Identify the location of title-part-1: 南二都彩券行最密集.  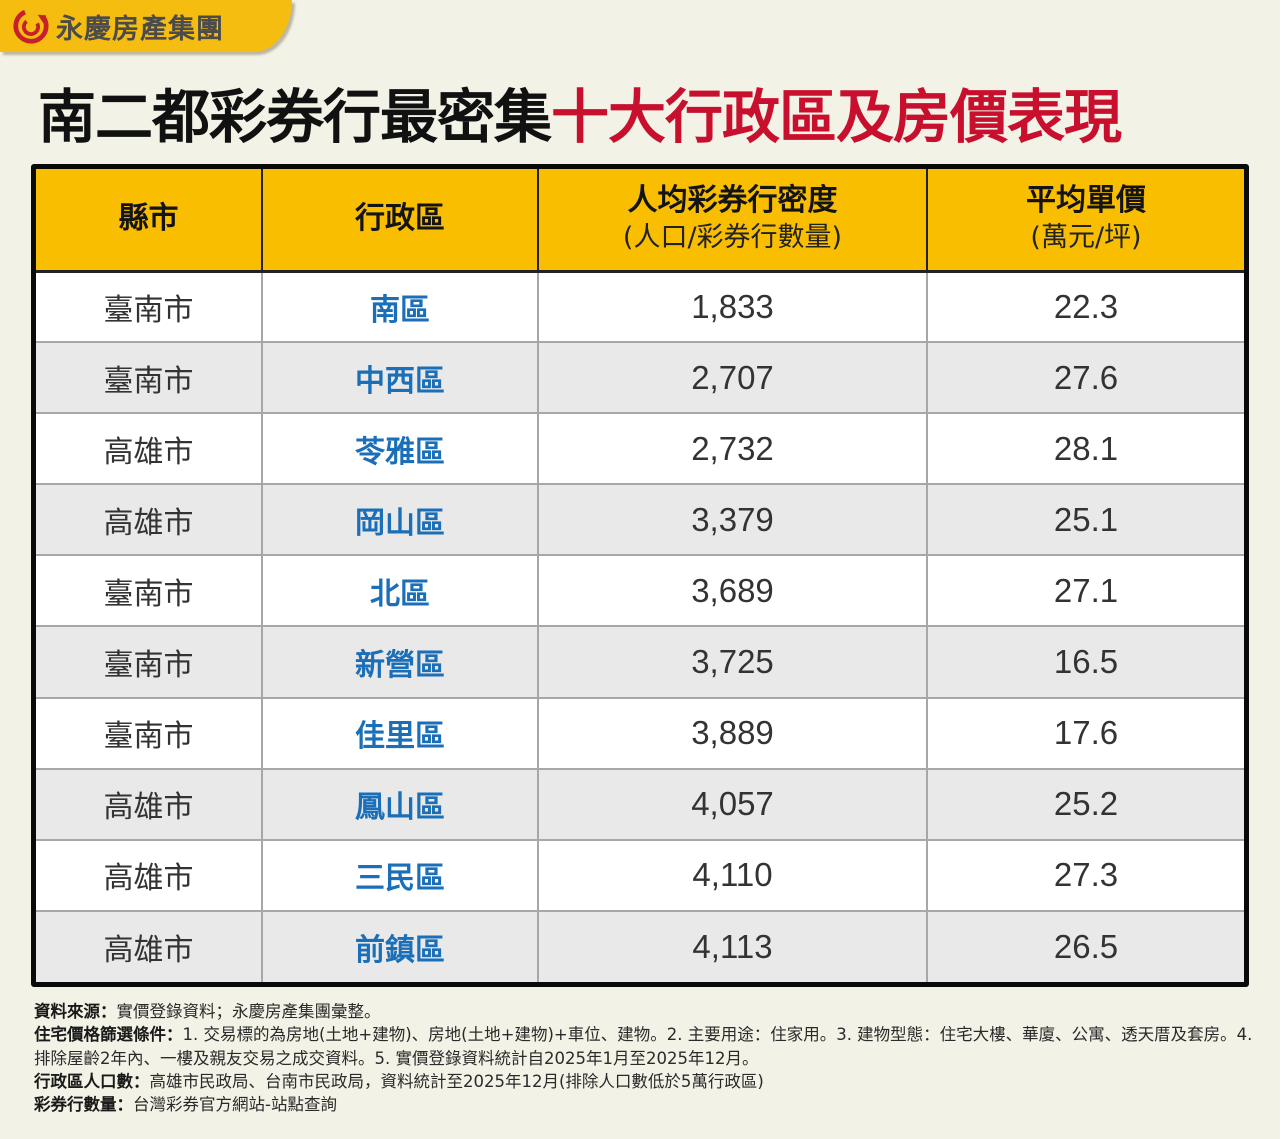
(295, 117).